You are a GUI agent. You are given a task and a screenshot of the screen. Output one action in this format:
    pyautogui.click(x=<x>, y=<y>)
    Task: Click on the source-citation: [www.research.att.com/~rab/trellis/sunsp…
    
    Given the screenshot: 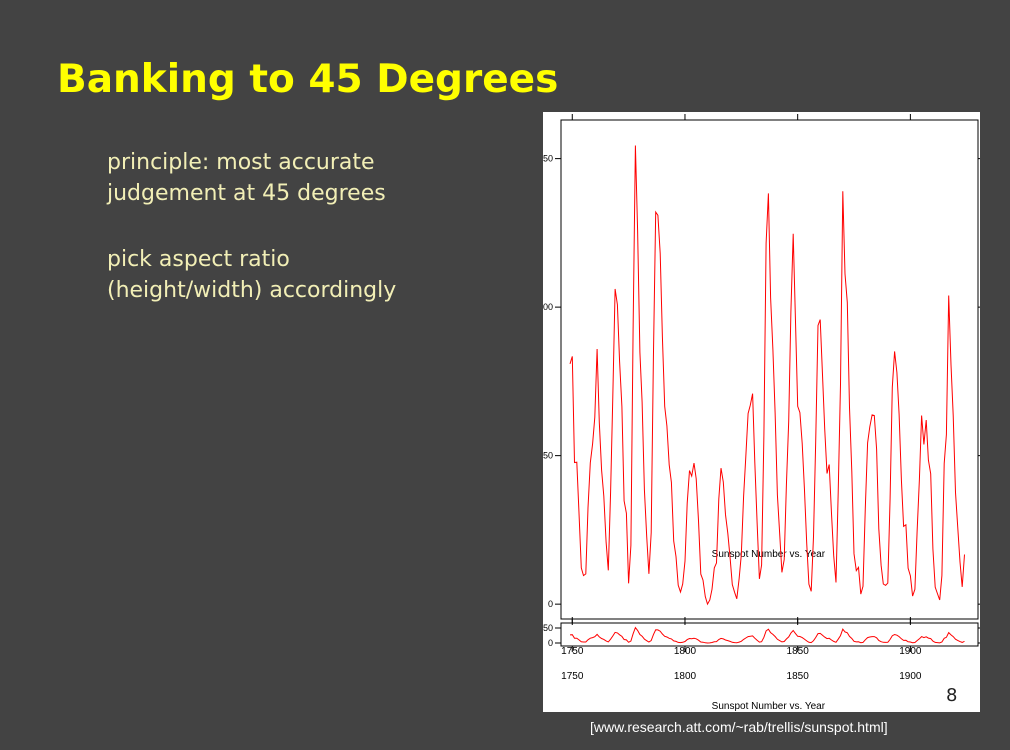 What is the action you would take?
    pyautogui.click(x=739, y=727)
    